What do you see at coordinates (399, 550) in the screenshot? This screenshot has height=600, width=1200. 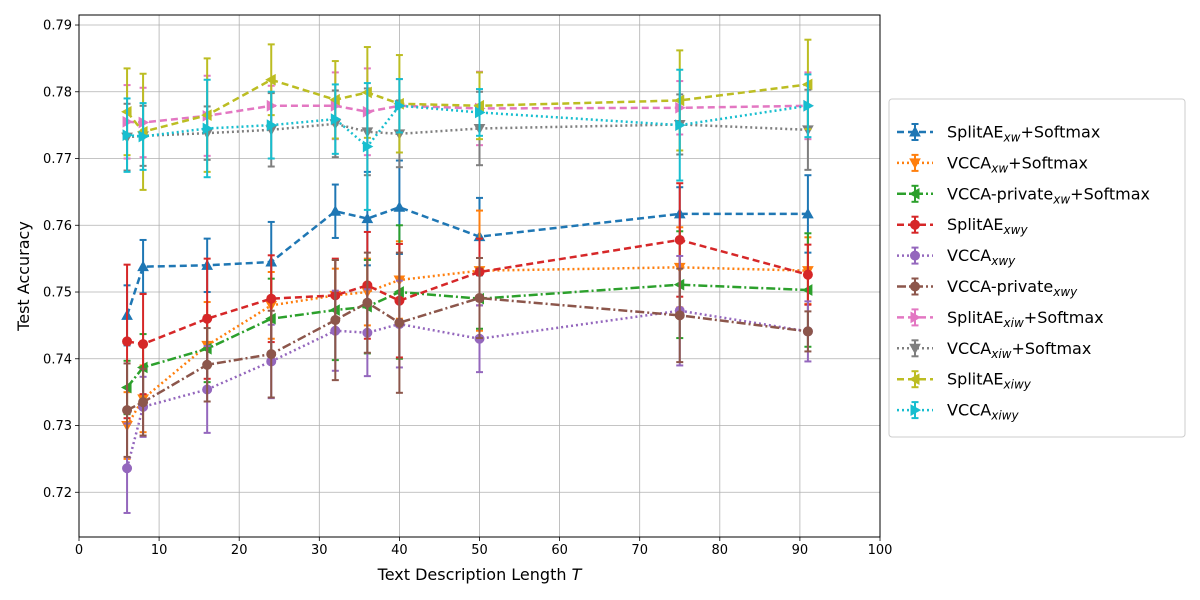 I see `x-tick-label: 40` at bounding box center [399, 550].